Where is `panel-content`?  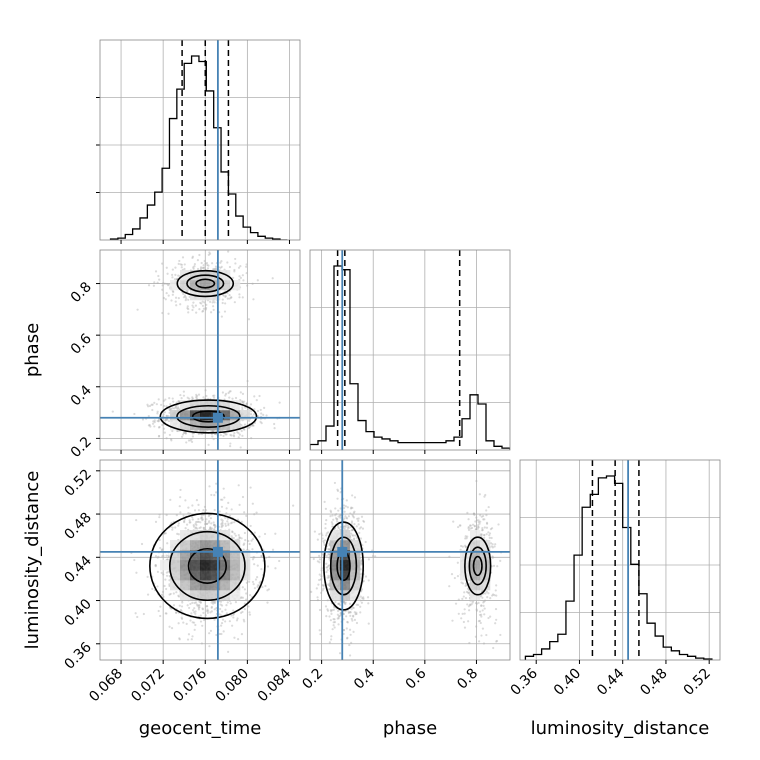
panel-content is located at coordinates (200, 561).